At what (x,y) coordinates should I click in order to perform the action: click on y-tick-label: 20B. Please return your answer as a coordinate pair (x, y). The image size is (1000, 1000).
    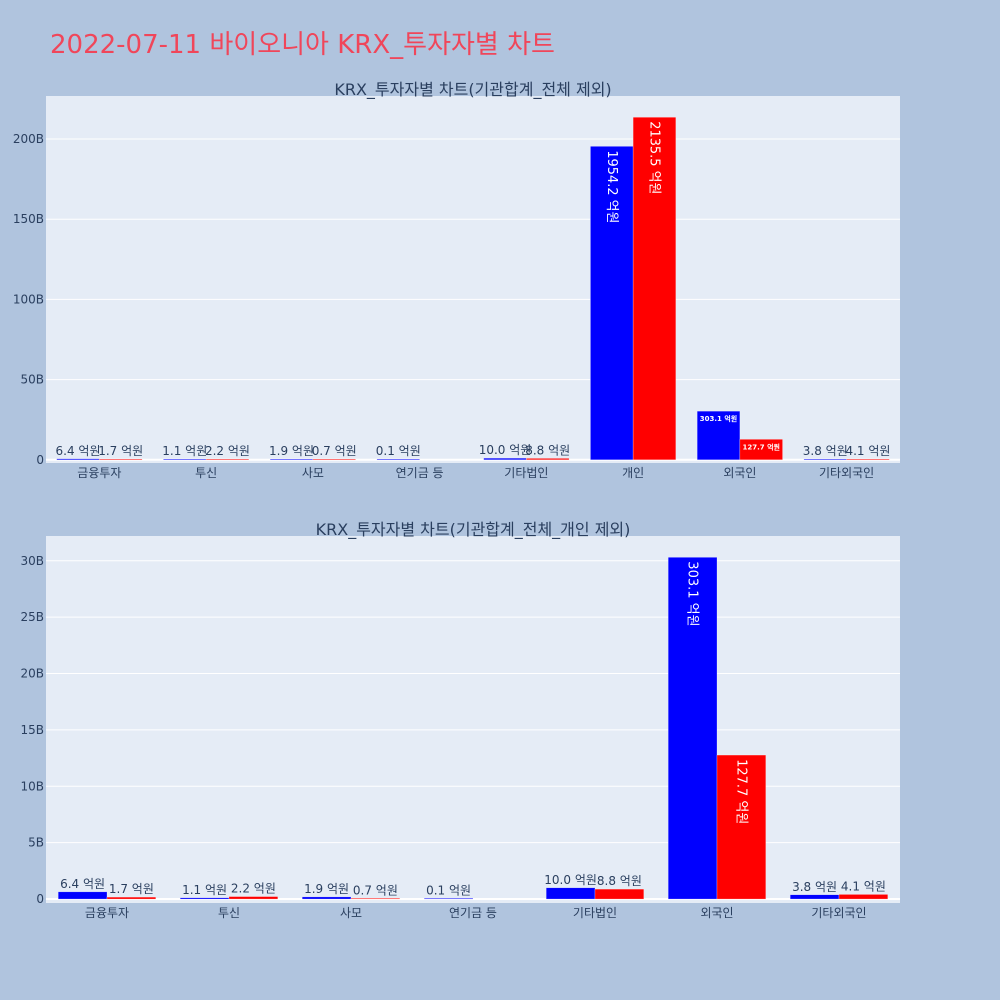
    Looking at the image, I should click on (32, 674).